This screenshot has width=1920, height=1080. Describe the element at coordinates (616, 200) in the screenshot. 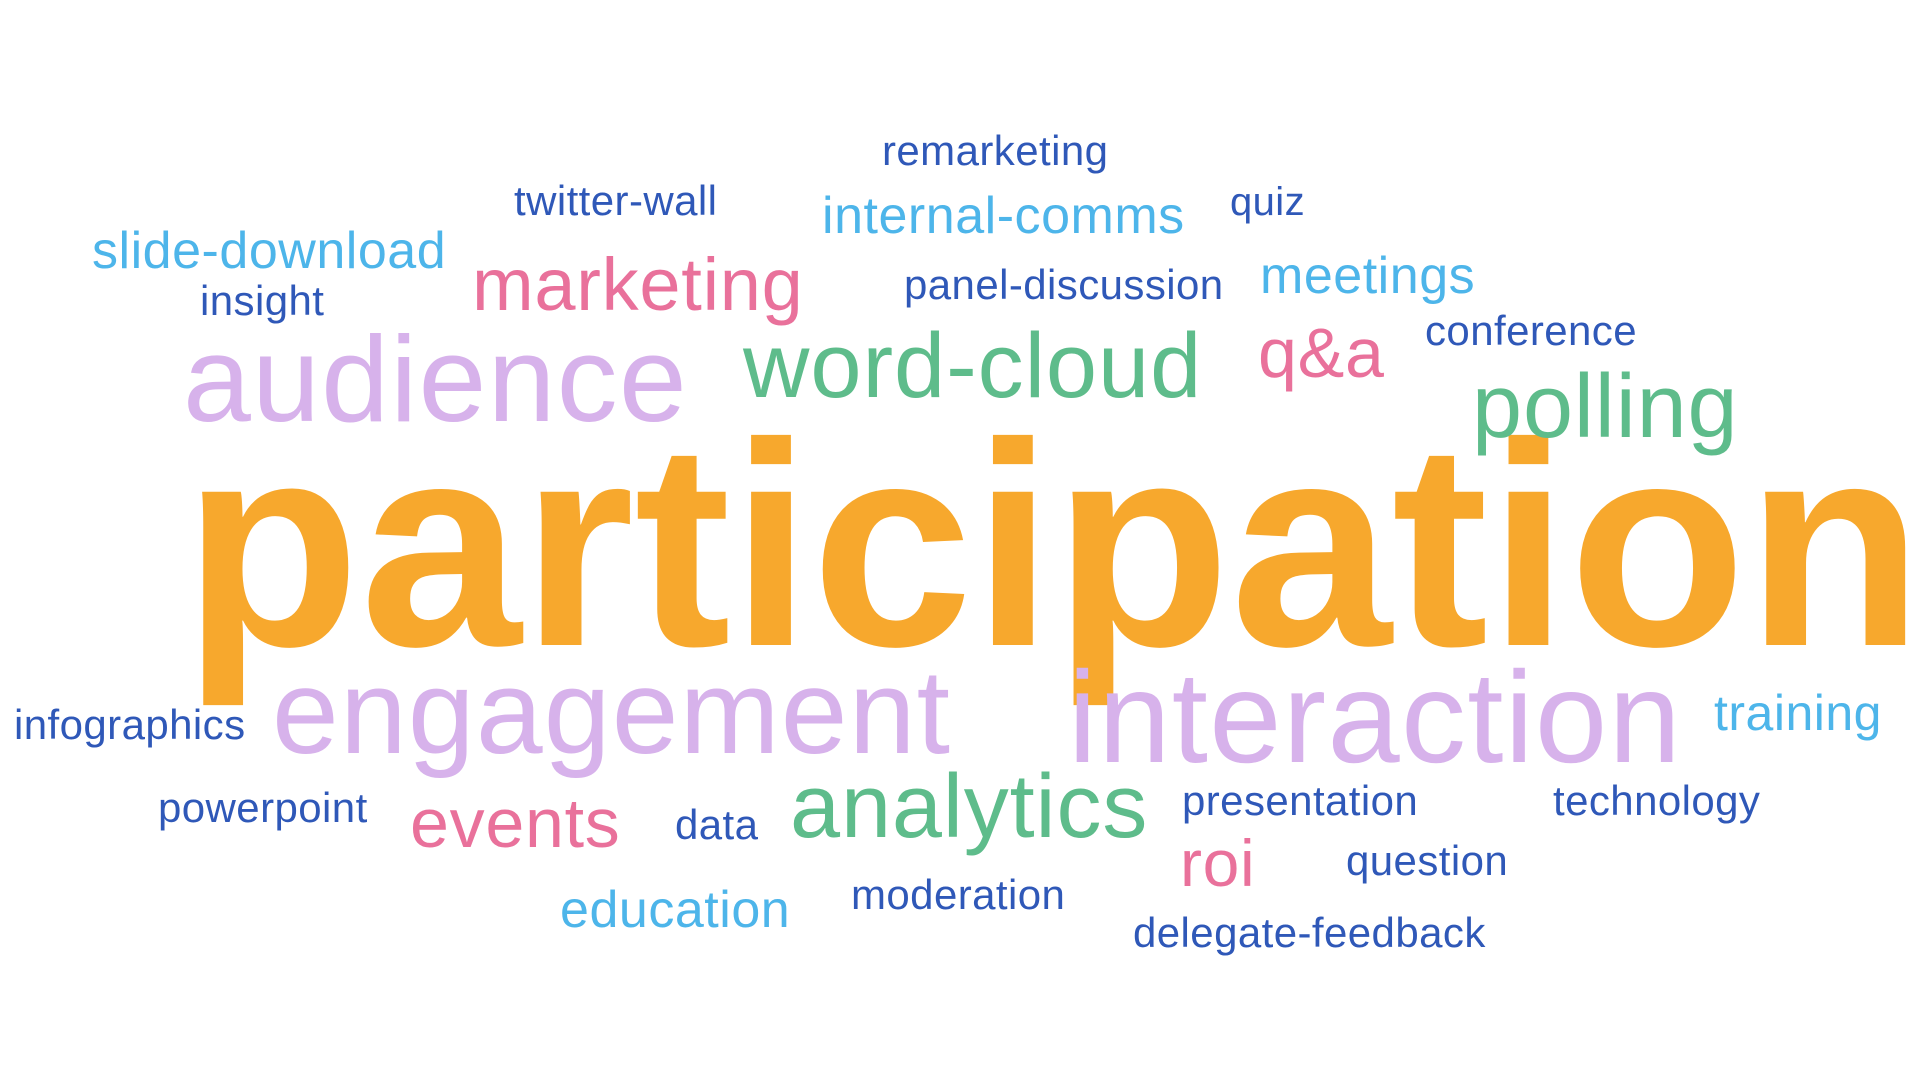

I see `word-twitter-wall: twitter-wall` at that location.